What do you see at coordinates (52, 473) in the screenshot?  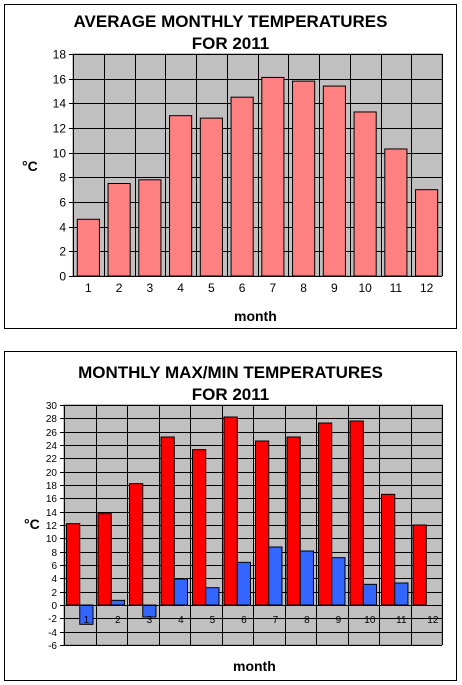 I see `y-tick-label: 20` at bounding box center [52, 473].